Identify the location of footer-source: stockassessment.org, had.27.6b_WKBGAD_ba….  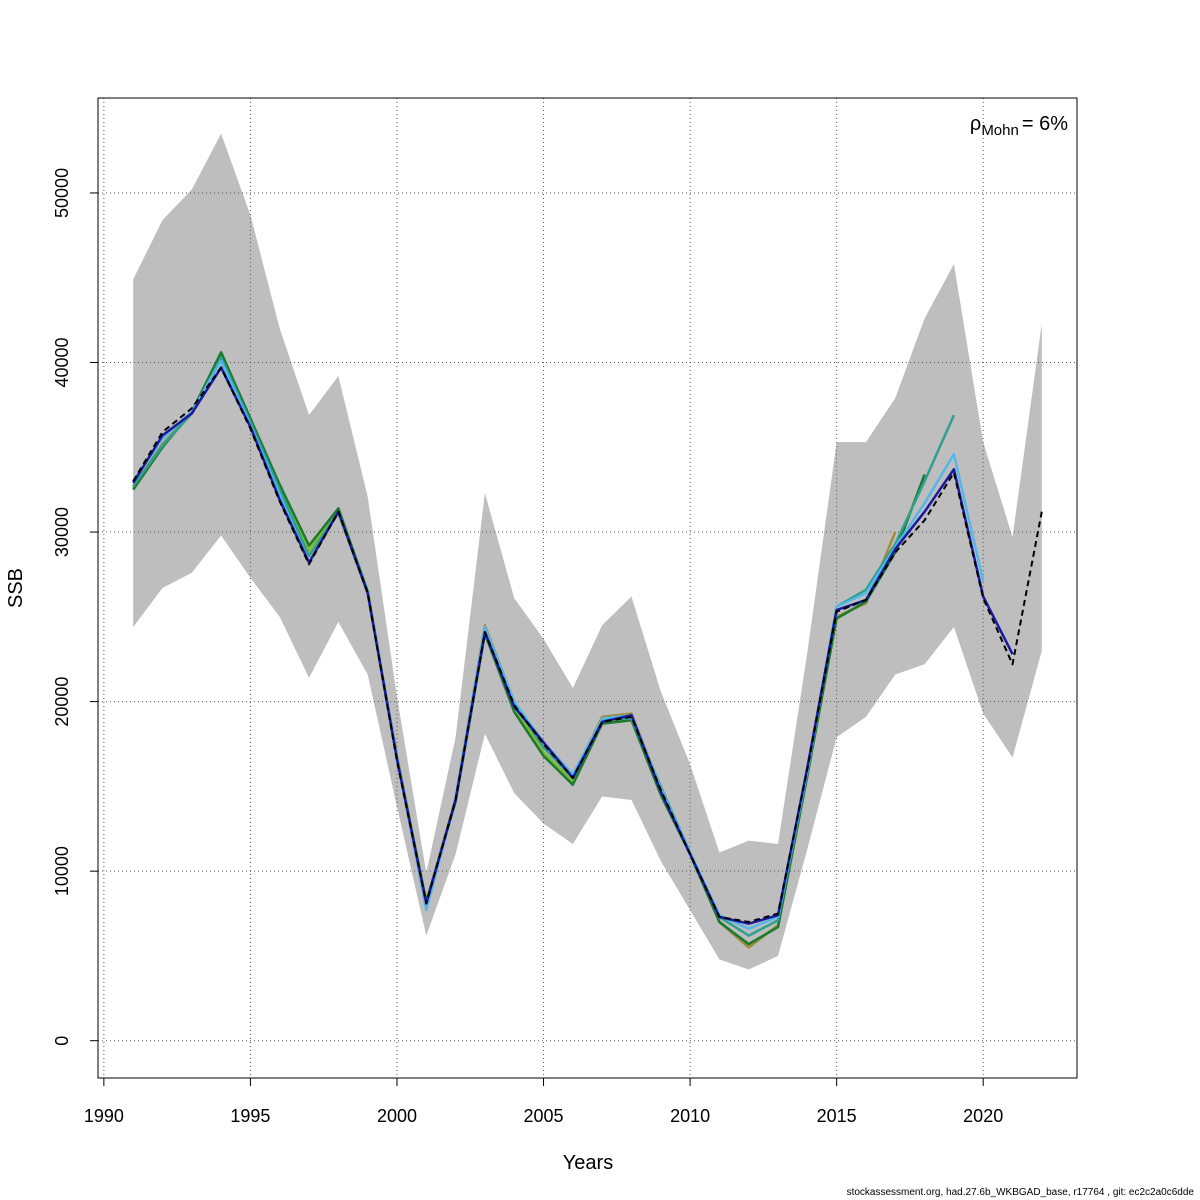
(1020, 1192).